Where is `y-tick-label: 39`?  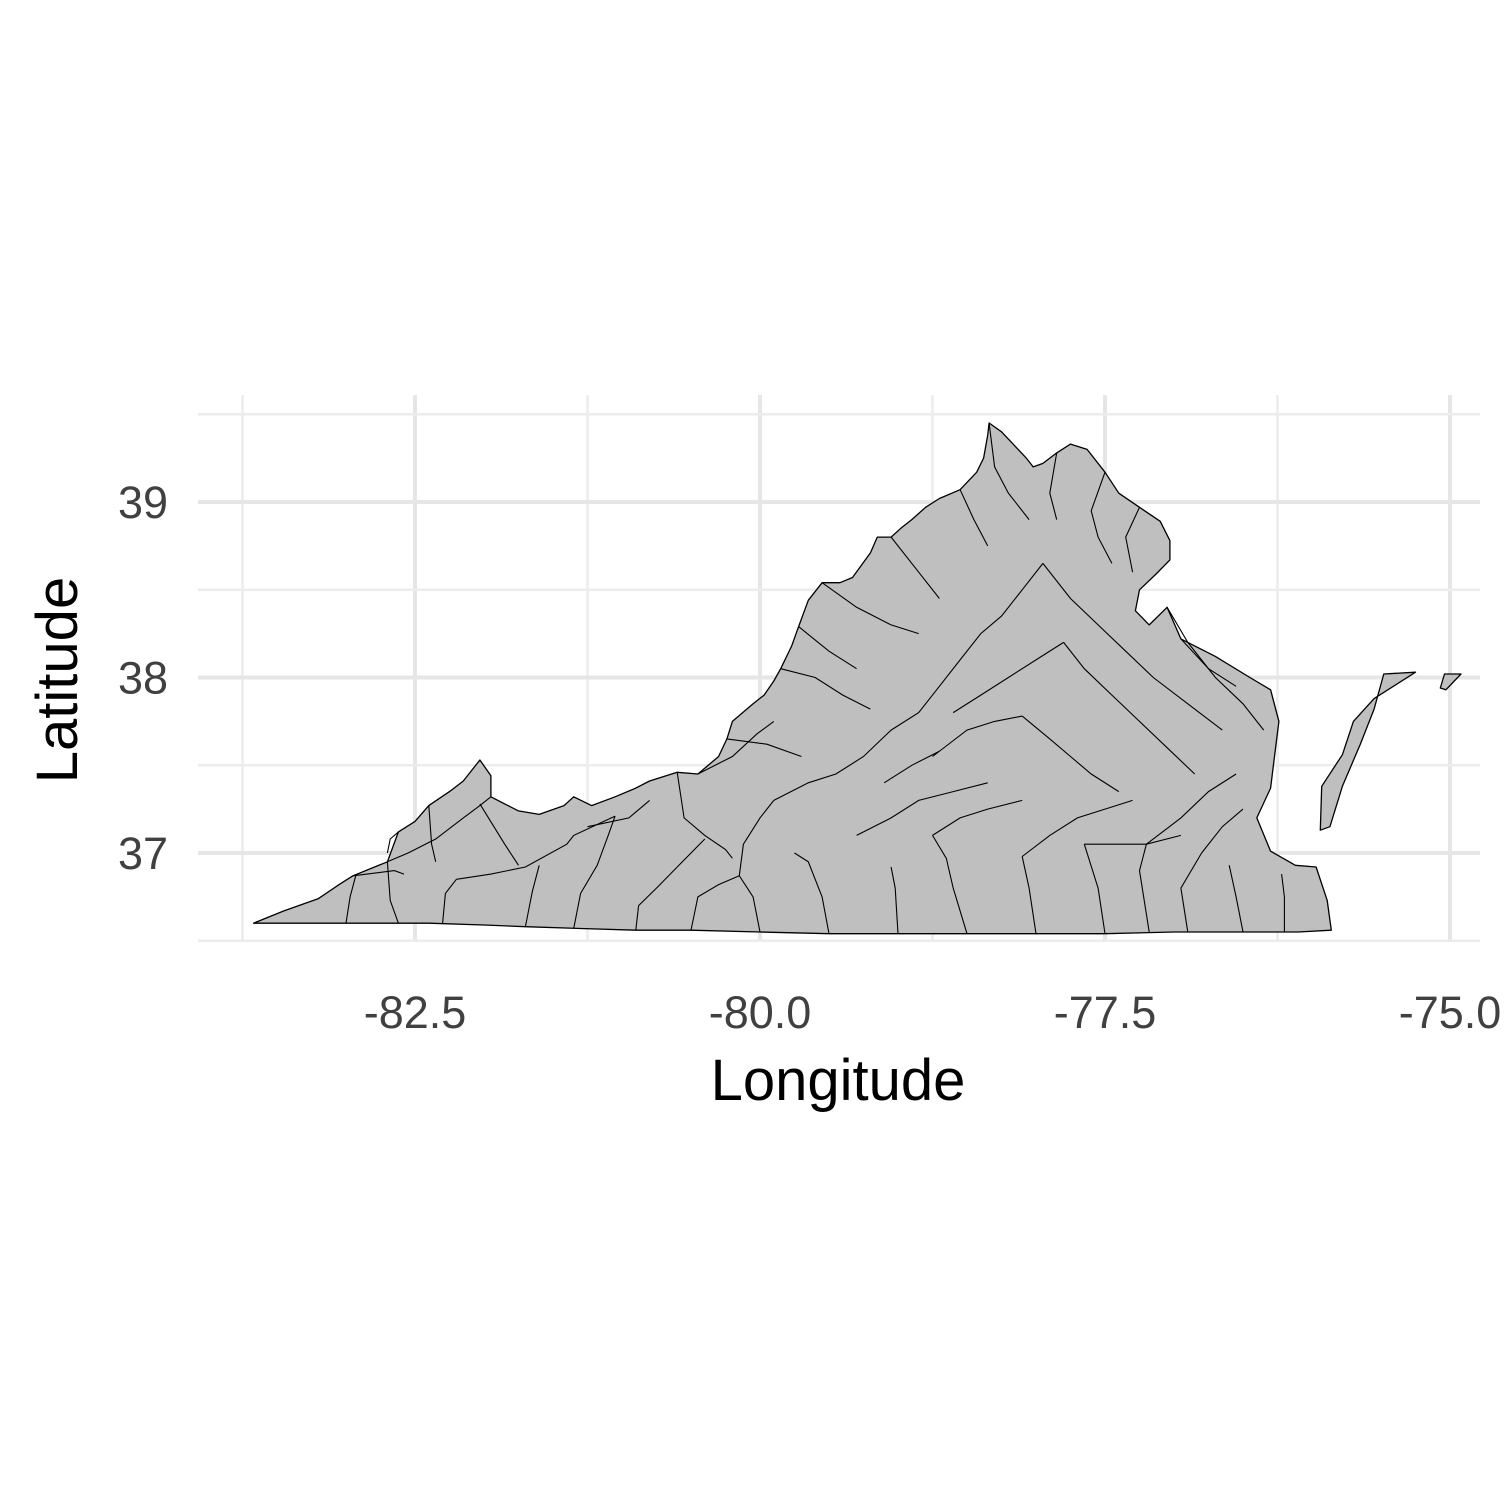
y-tick-label: 39 is located at coordinates (143, 502).